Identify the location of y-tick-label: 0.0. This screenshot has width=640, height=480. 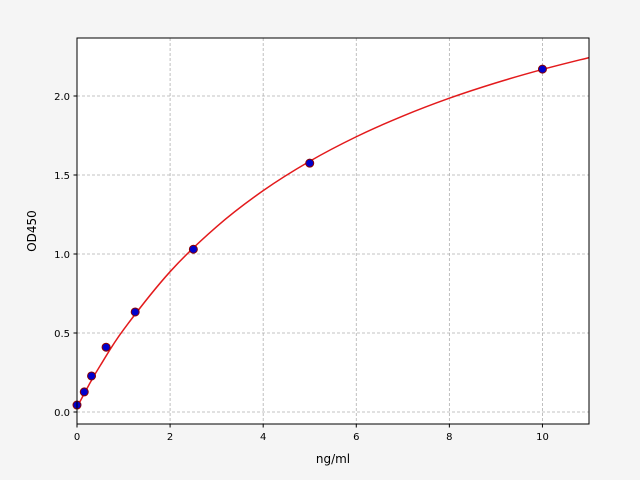
(62, 413).